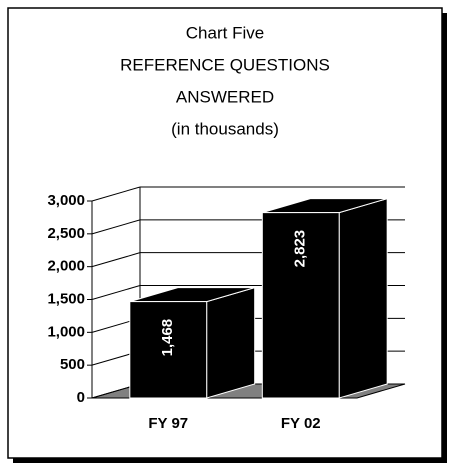 This screenshot has height=471, width=449. I want to click on y-tick-label: 1,000, so click(66, 331).